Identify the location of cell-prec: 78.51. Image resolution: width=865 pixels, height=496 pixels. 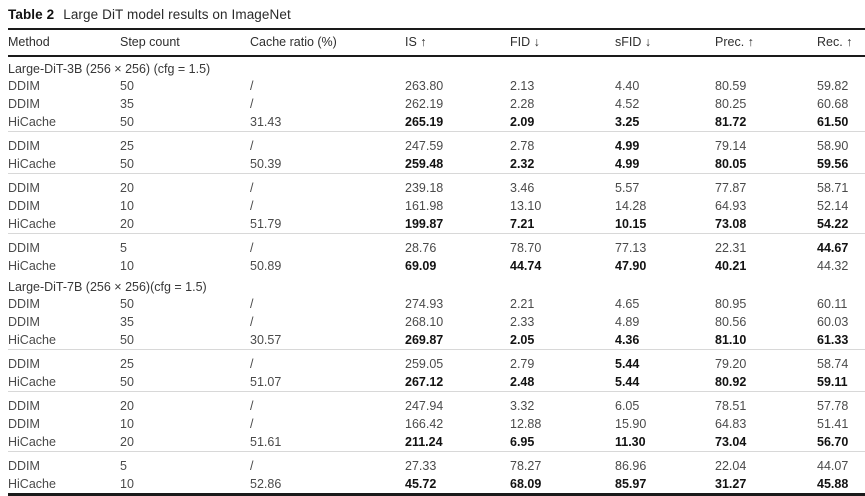
(766, 403).